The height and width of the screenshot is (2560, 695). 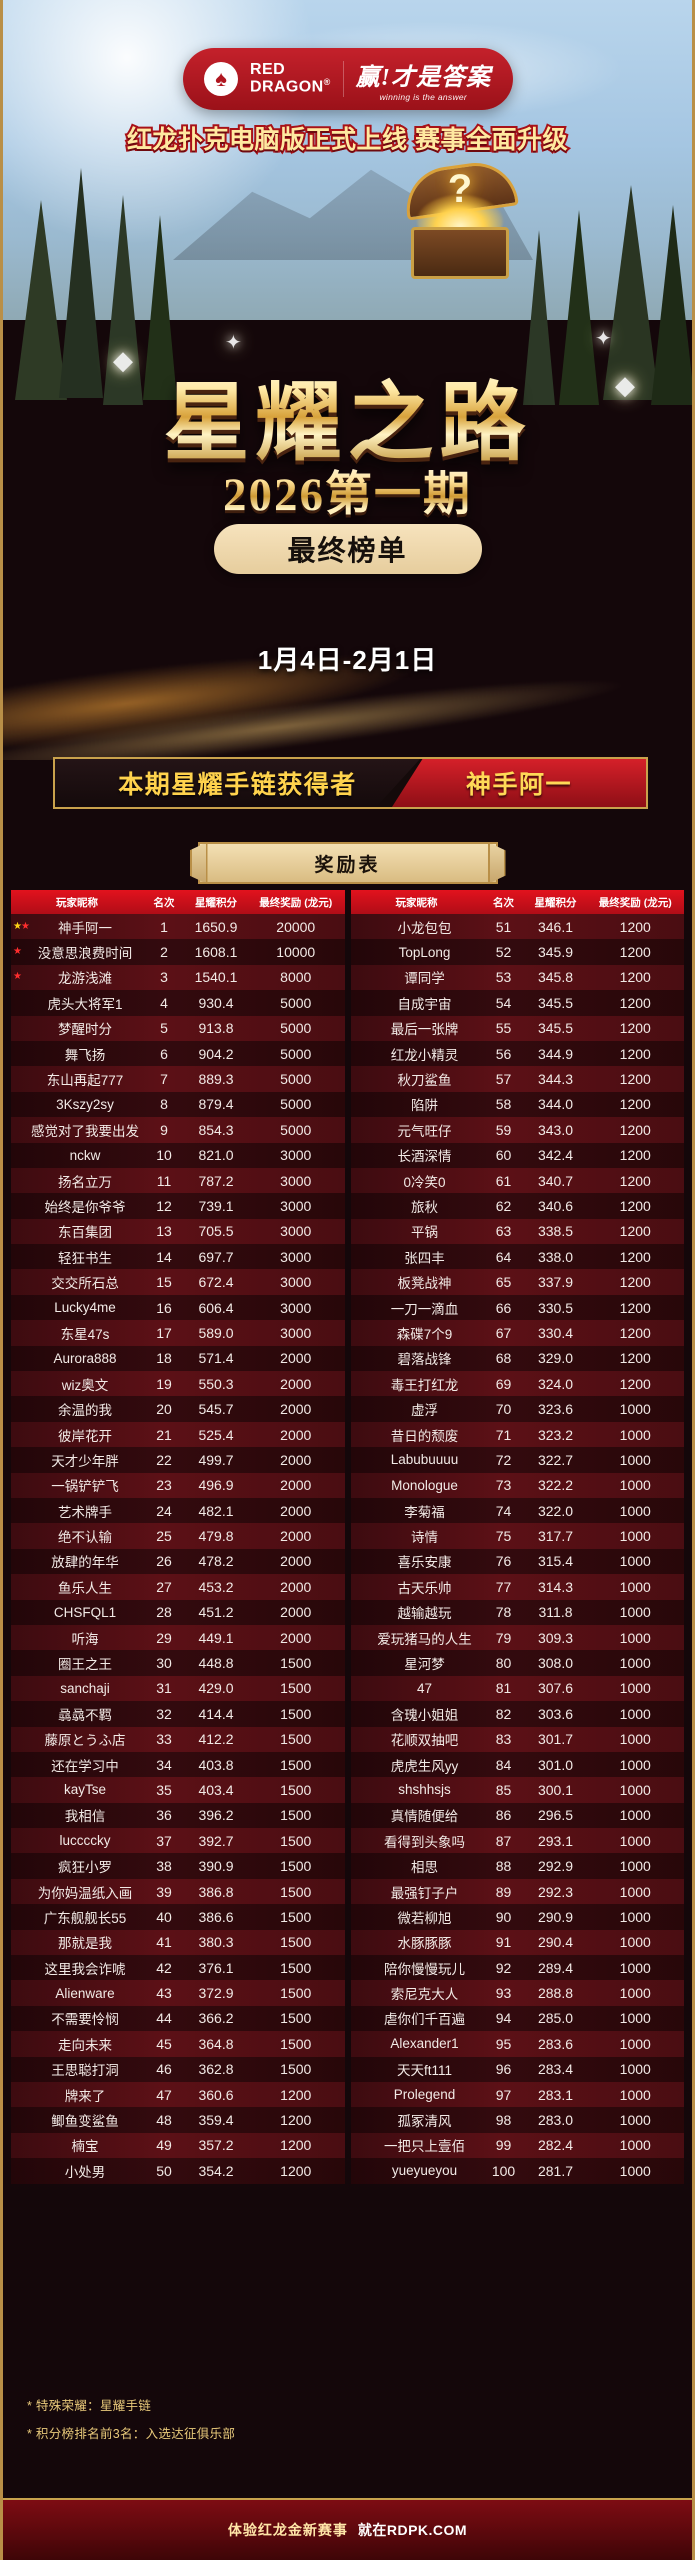 I want to click on header-rank: 名次, so click(x=164, y=902).